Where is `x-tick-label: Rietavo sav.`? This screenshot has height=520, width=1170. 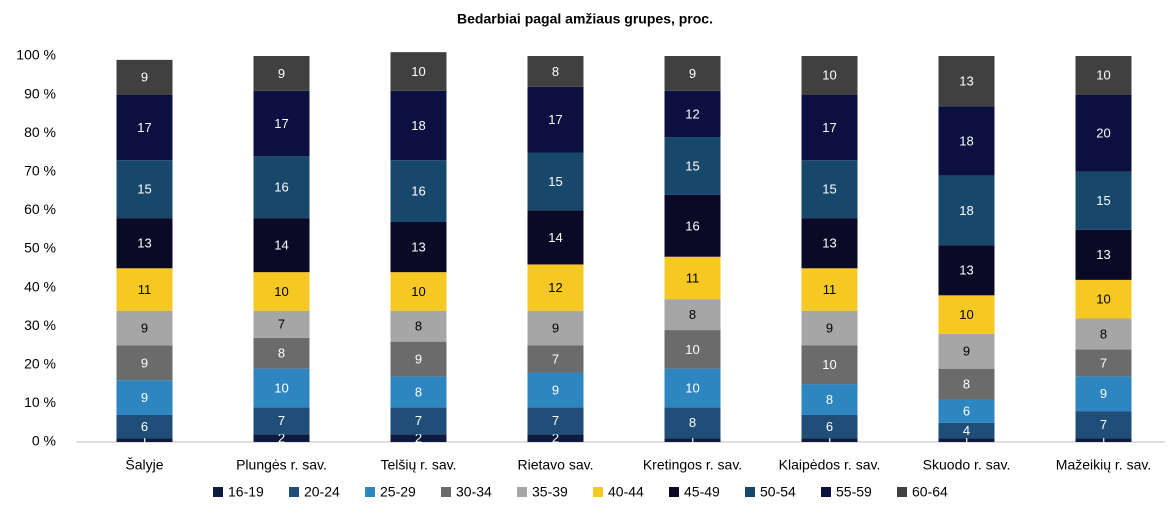 x-tick-label: Rietavo sav. is located at coordinates (556, 465).